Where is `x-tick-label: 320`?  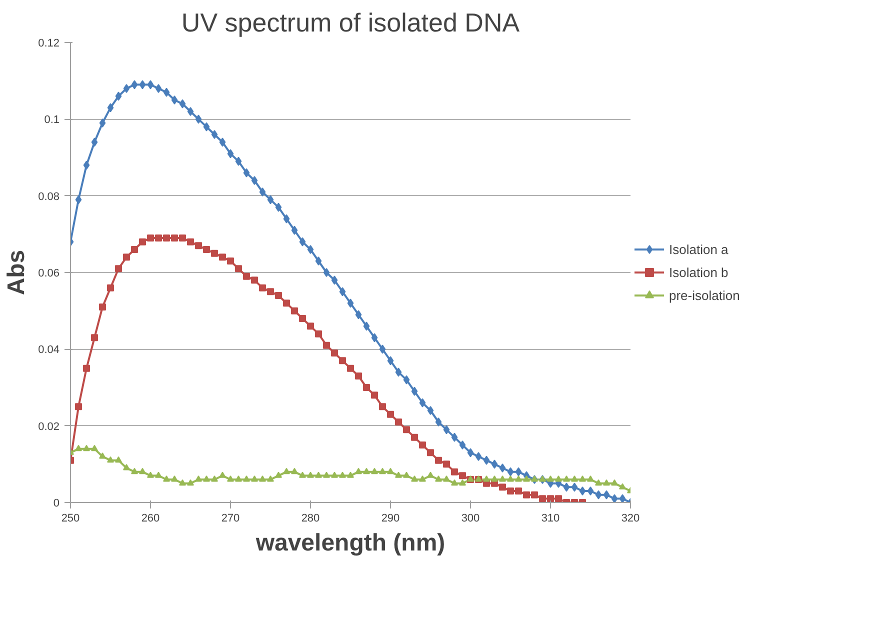
x-tick-label: 320 is located at coordinates (630, 518).